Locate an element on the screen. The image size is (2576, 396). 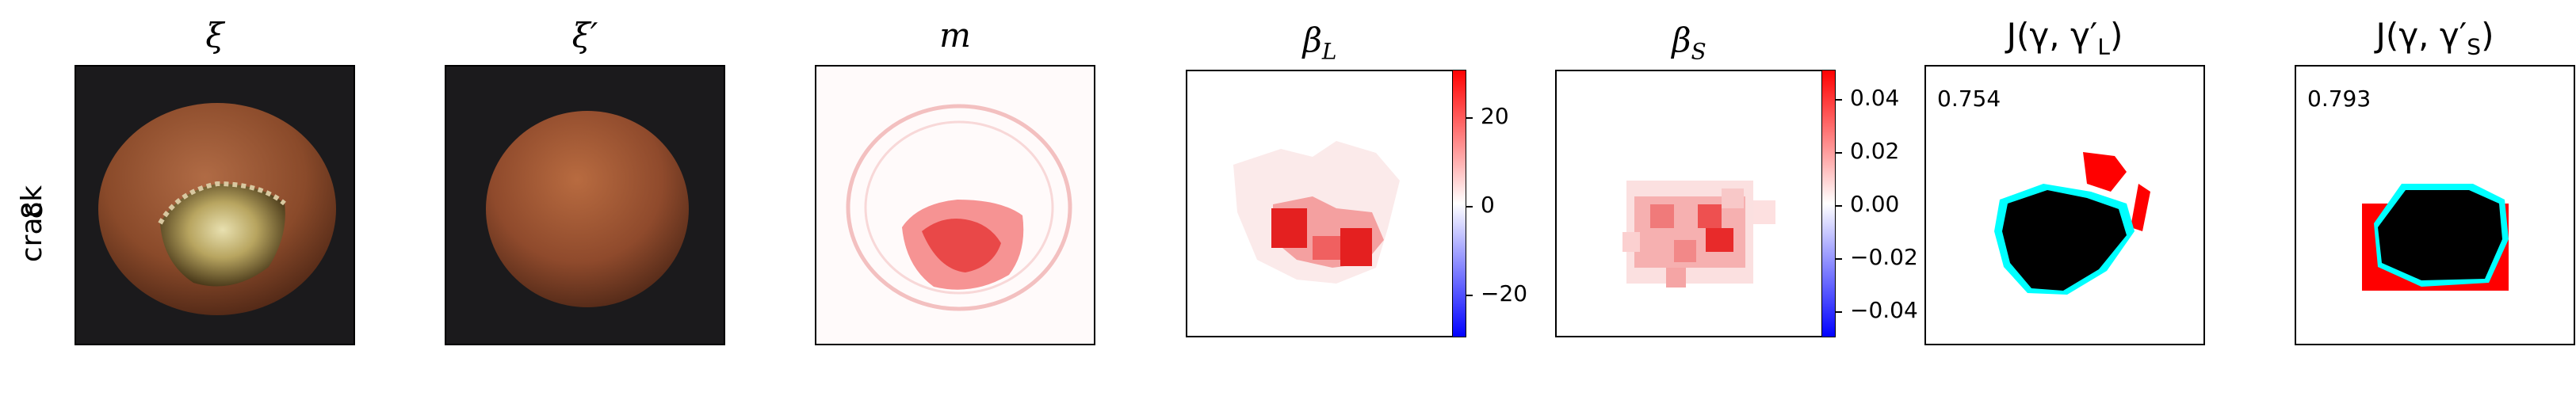
colorbar-beta-s-tick: 0.04 is located at coordinates (1875, 98).